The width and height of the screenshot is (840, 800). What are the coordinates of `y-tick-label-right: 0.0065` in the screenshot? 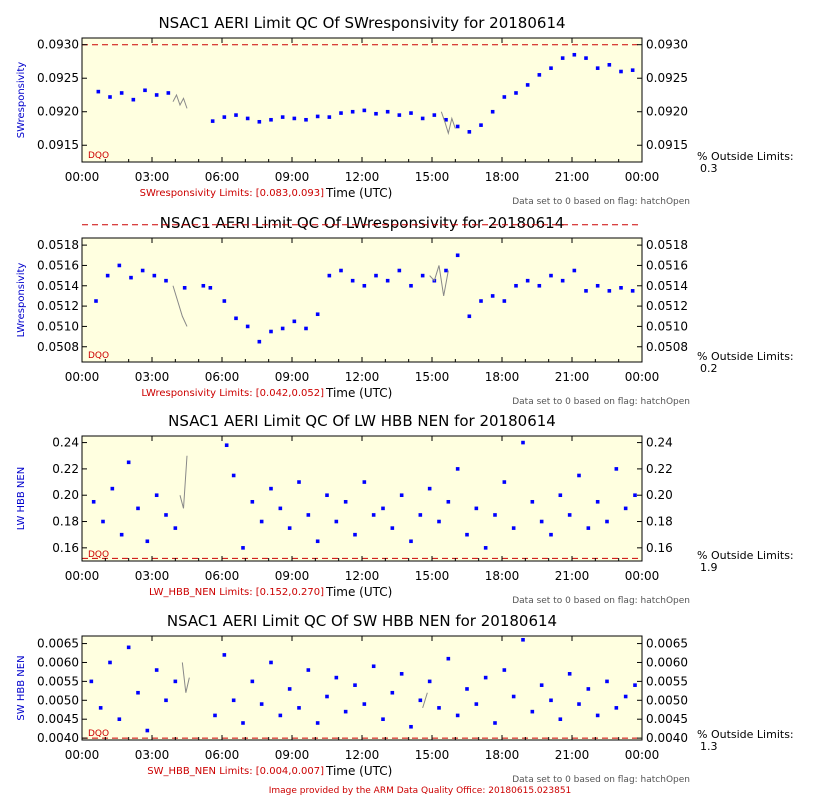 It's located at (667, 644).